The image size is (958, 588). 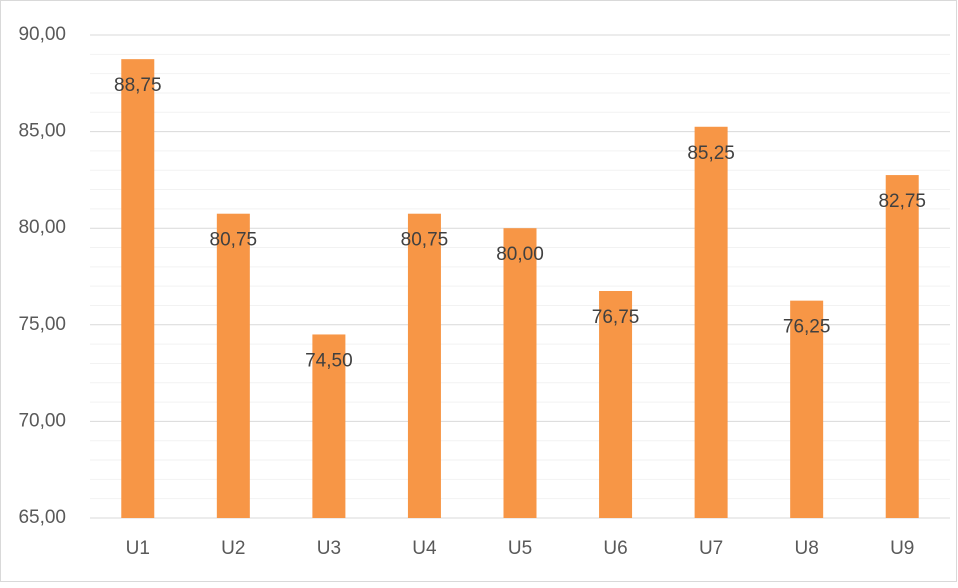 What do you see at coordinates (520, 254) in the screenshot?
I see `data-label: 80,00` at bounding box center [520, 254].